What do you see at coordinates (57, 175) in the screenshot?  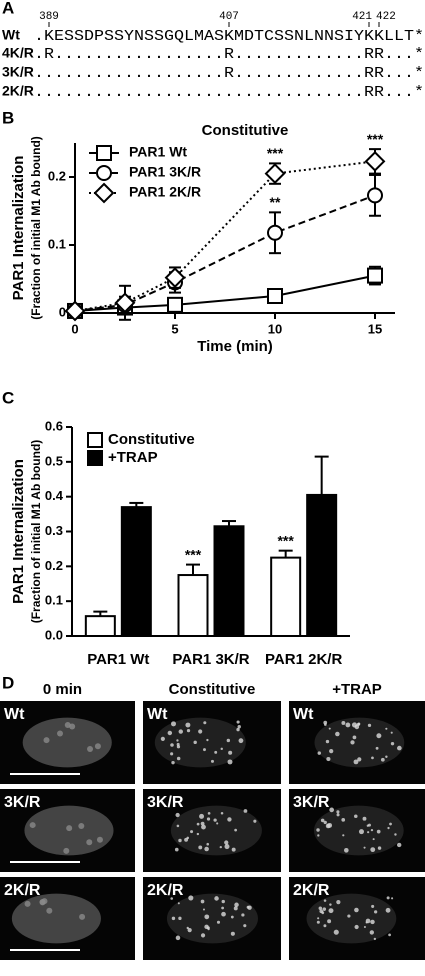 I see `y-tick-label: 0.2` at bounding box center [57, 175].